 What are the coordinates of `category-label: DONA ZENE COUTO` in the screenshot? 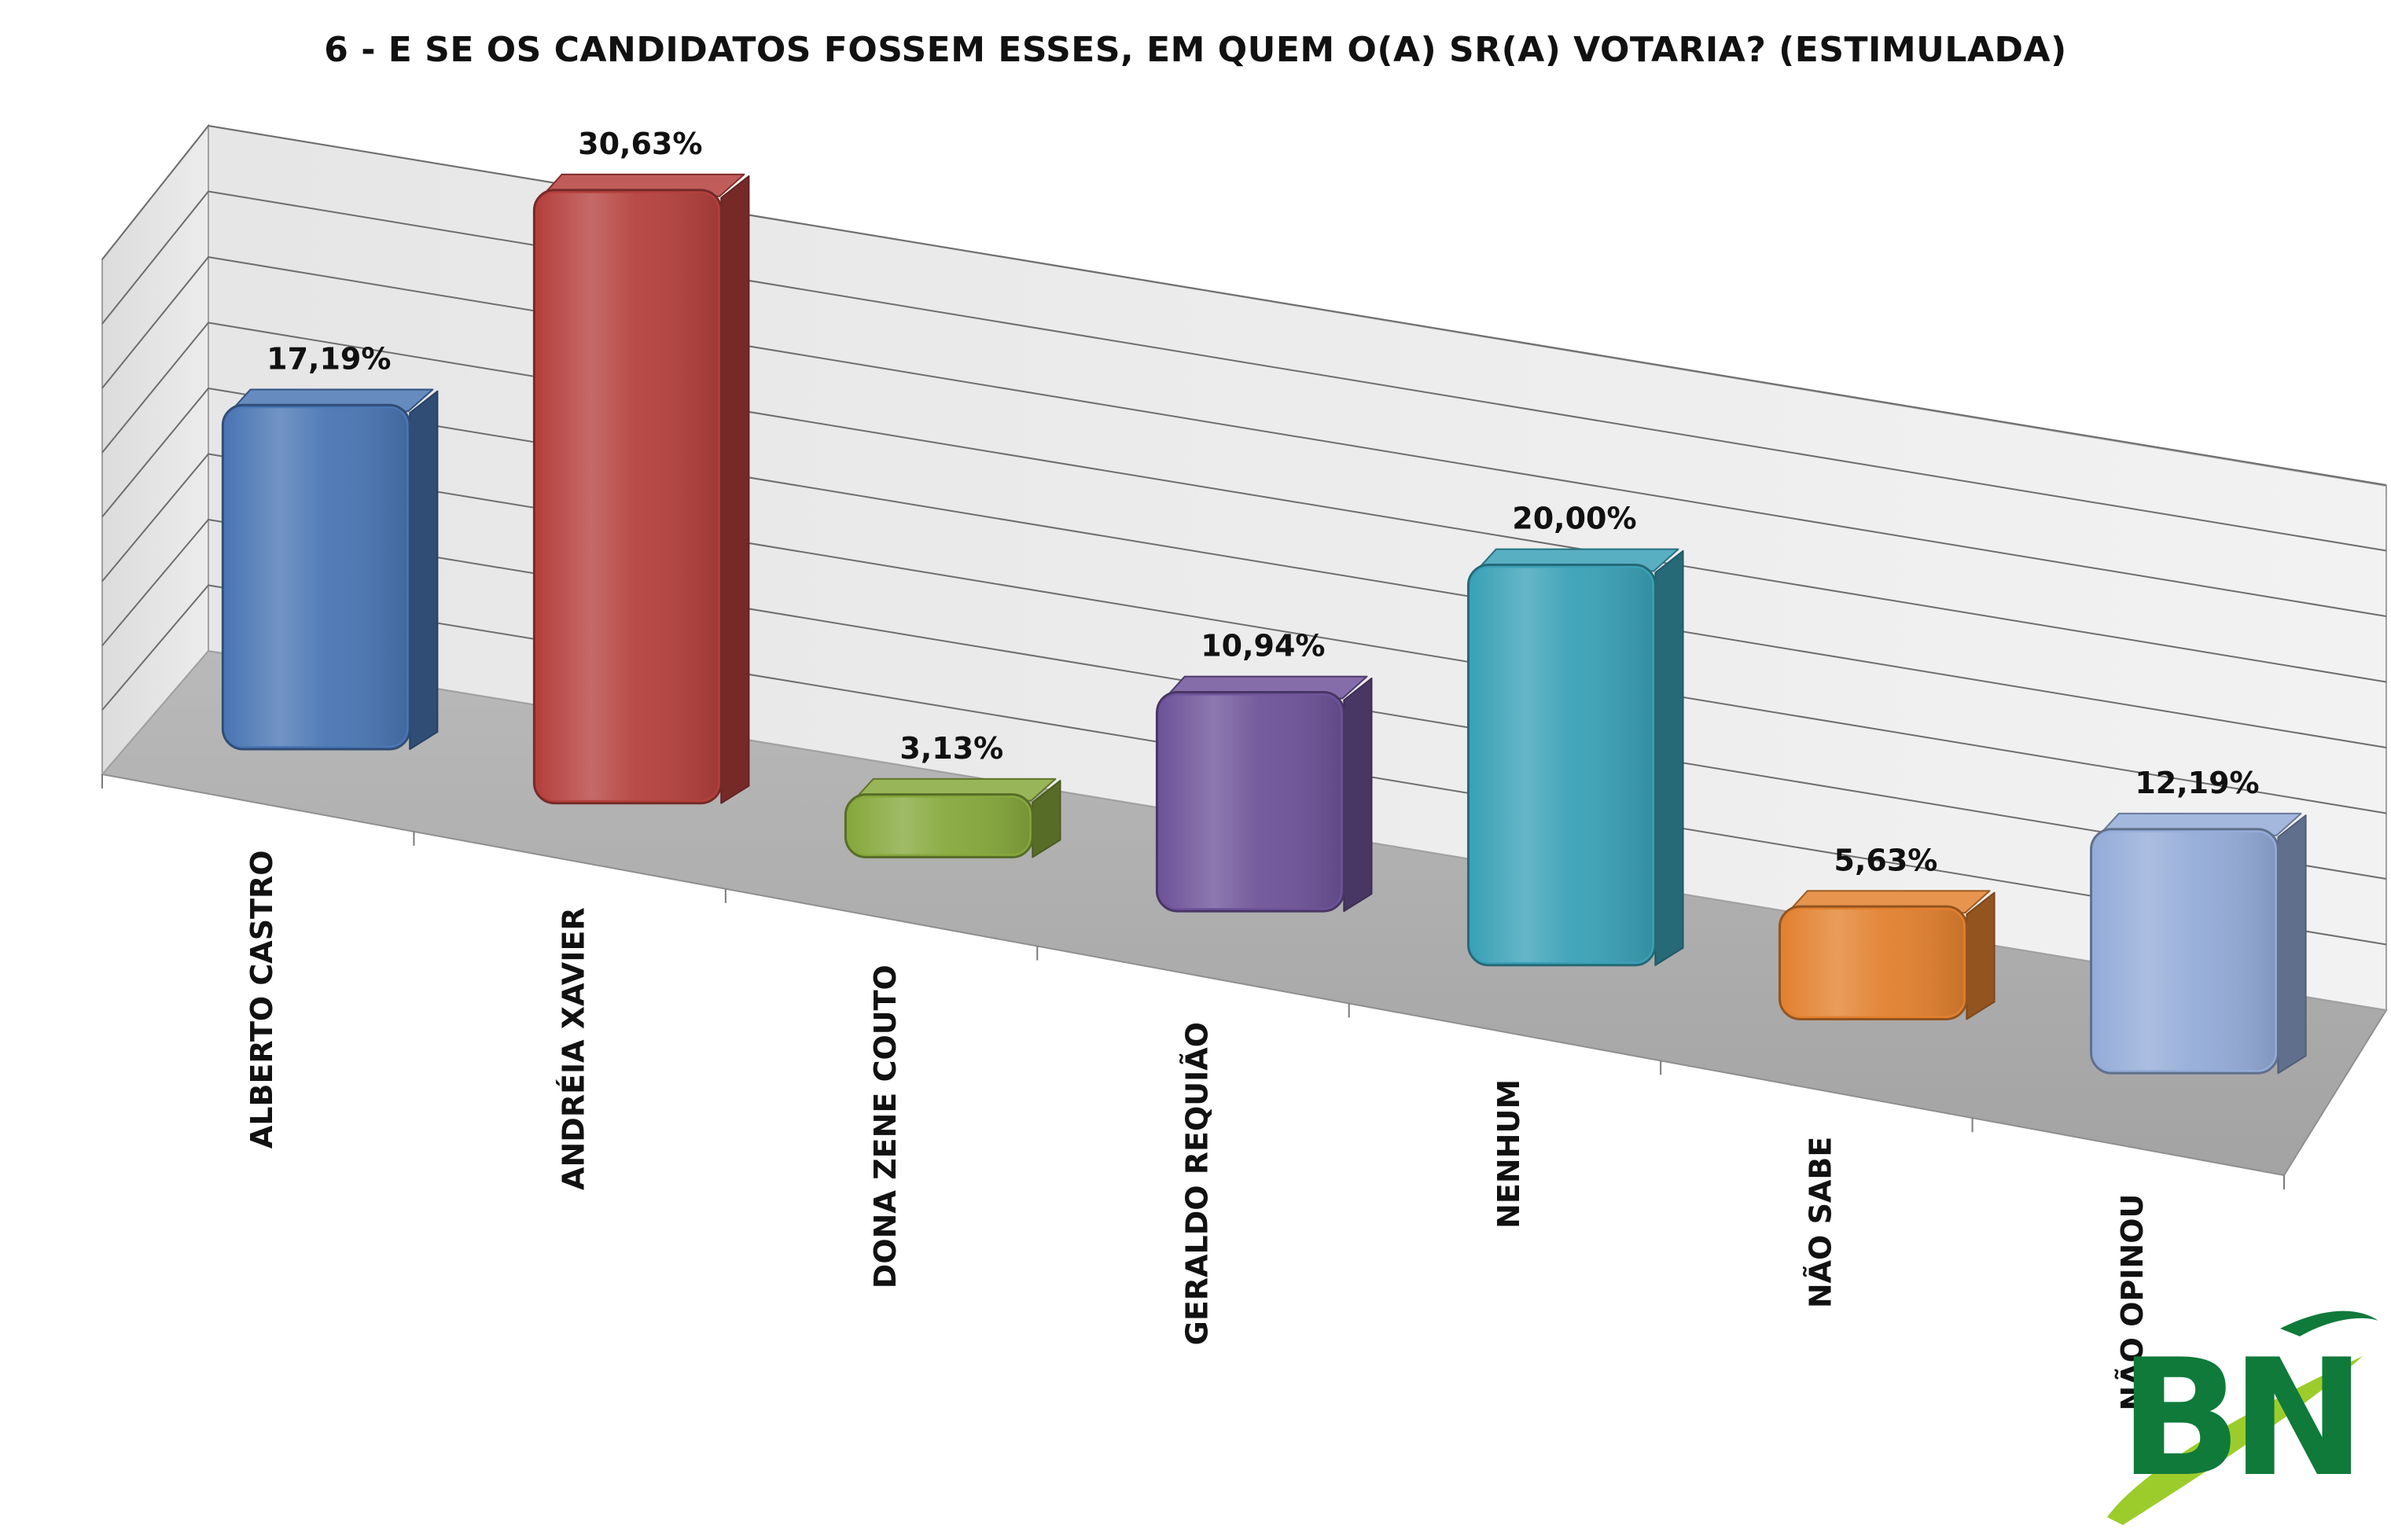 It's located at (885, 1126).